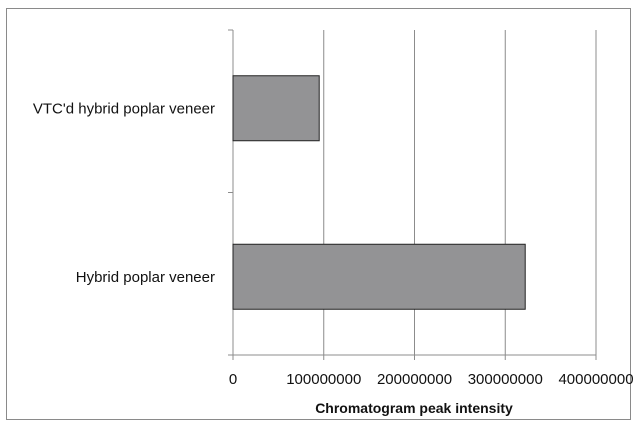 This screenshot has height=424, width=634. I want to click on x-tick-label: 0, so click(233, 379).